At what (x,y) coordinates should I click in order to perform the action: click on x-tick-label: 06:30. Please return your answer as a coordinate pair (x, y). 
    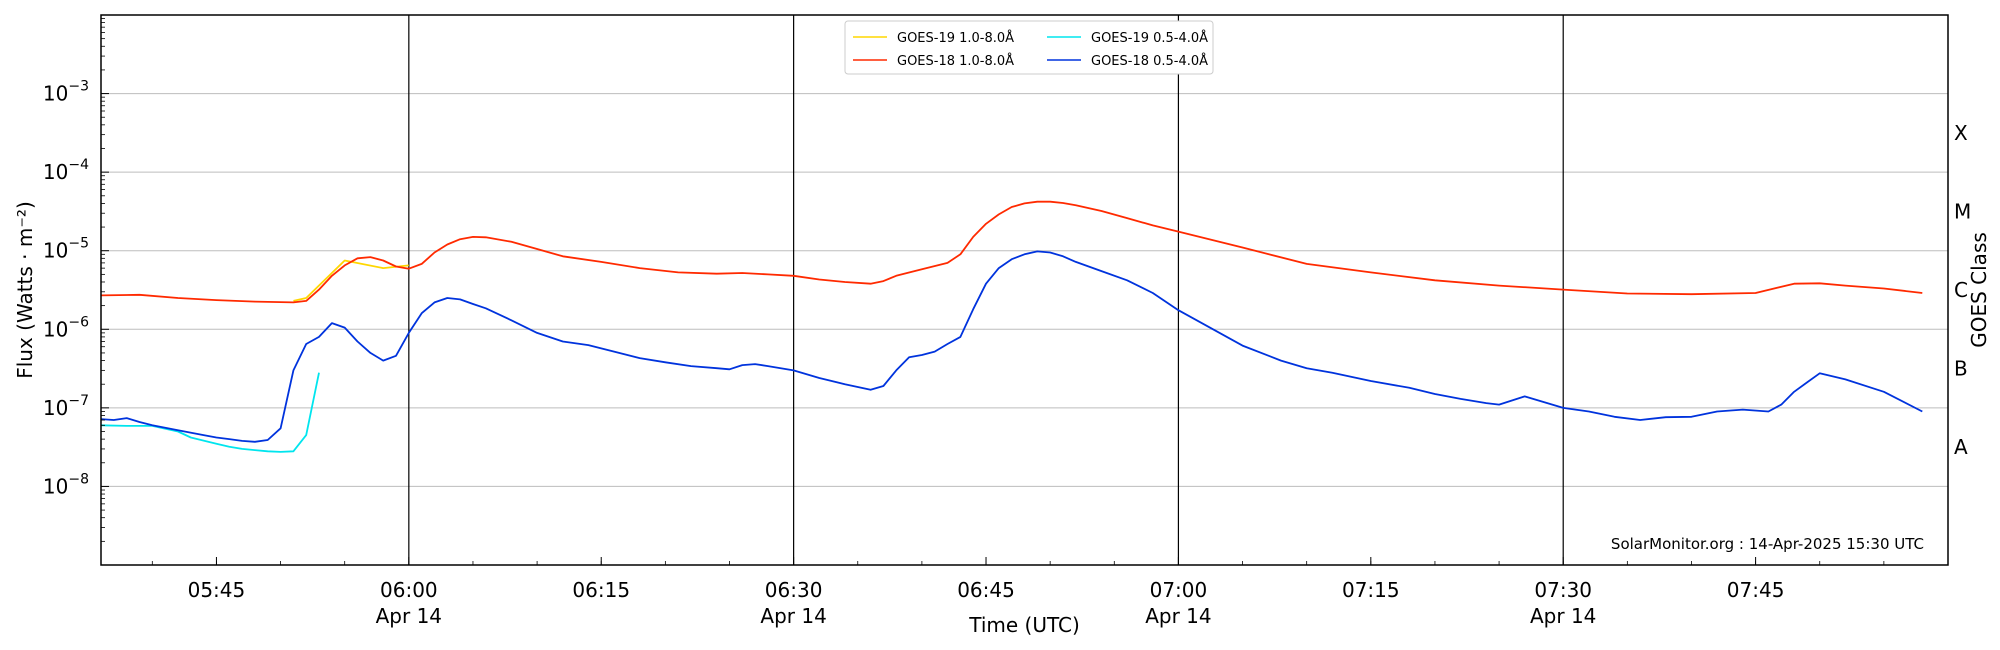
    Looking at the image, I should click on (794, 590).